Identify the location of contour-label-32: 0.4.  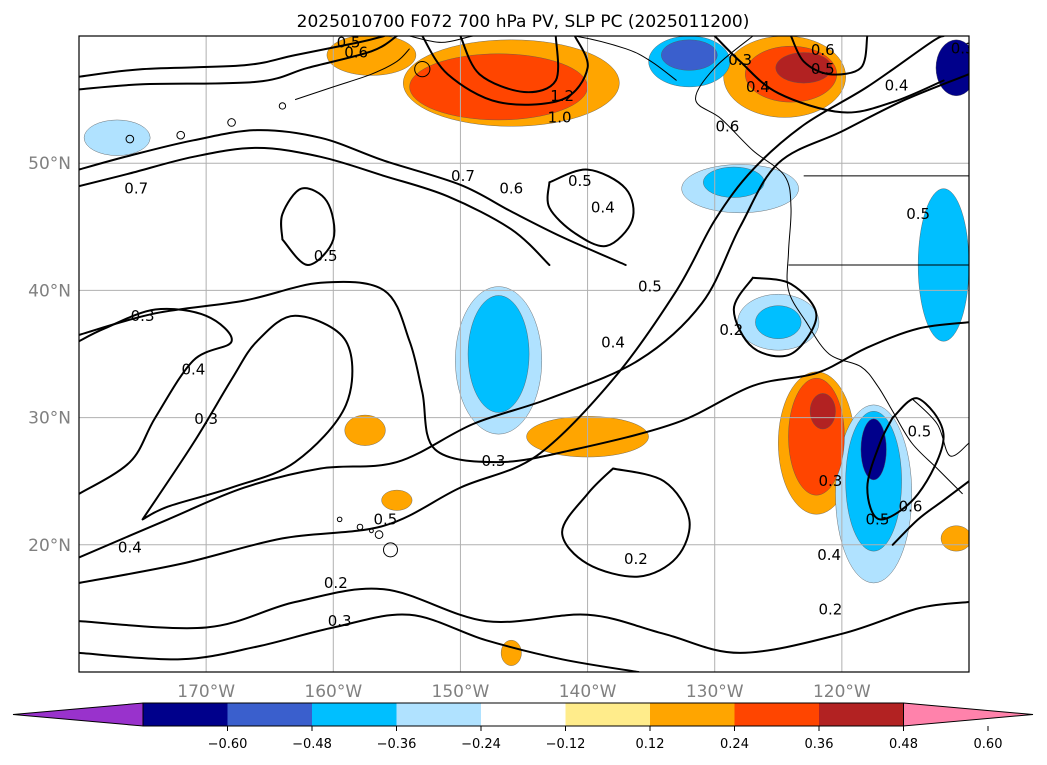
(897, 86).